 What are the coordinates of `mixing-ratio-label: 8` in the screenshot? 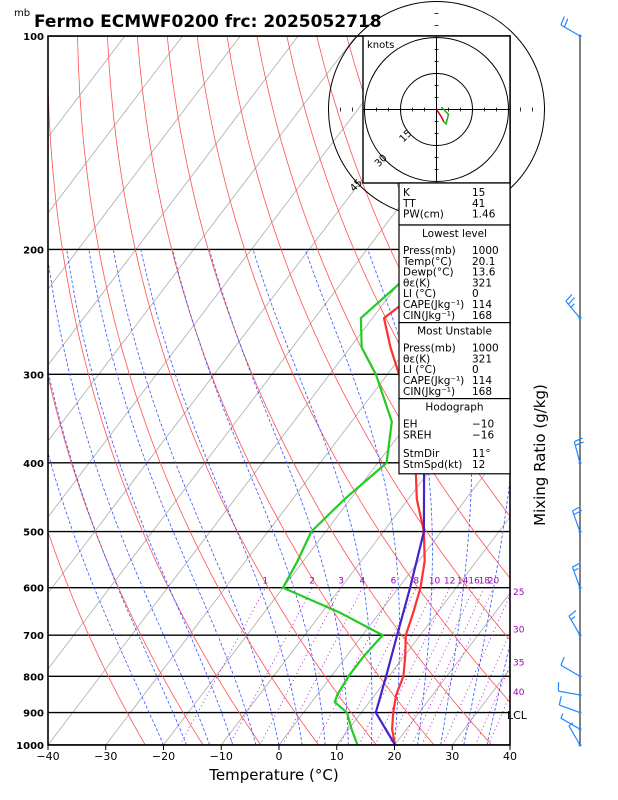 It's located at (416, 582).